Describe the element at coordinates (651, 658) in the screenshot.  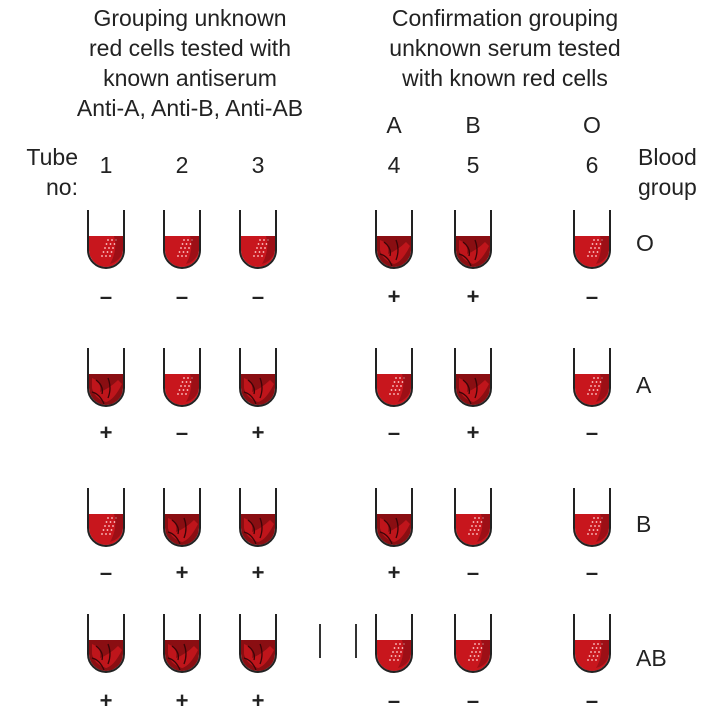
I see `row-group-label-ab: AB` at that location.